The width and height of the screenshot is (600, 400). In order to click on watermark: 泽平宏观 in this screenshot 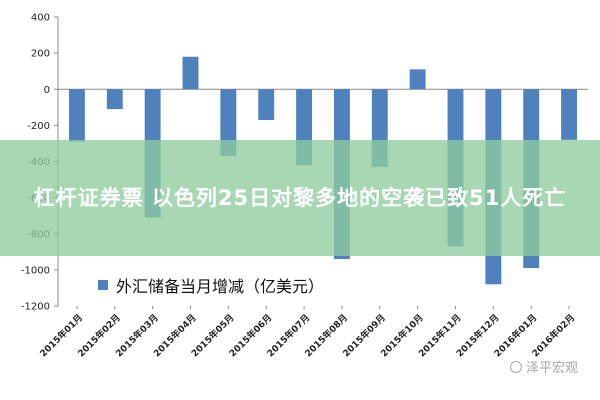, I will do `click(543, 366)`.